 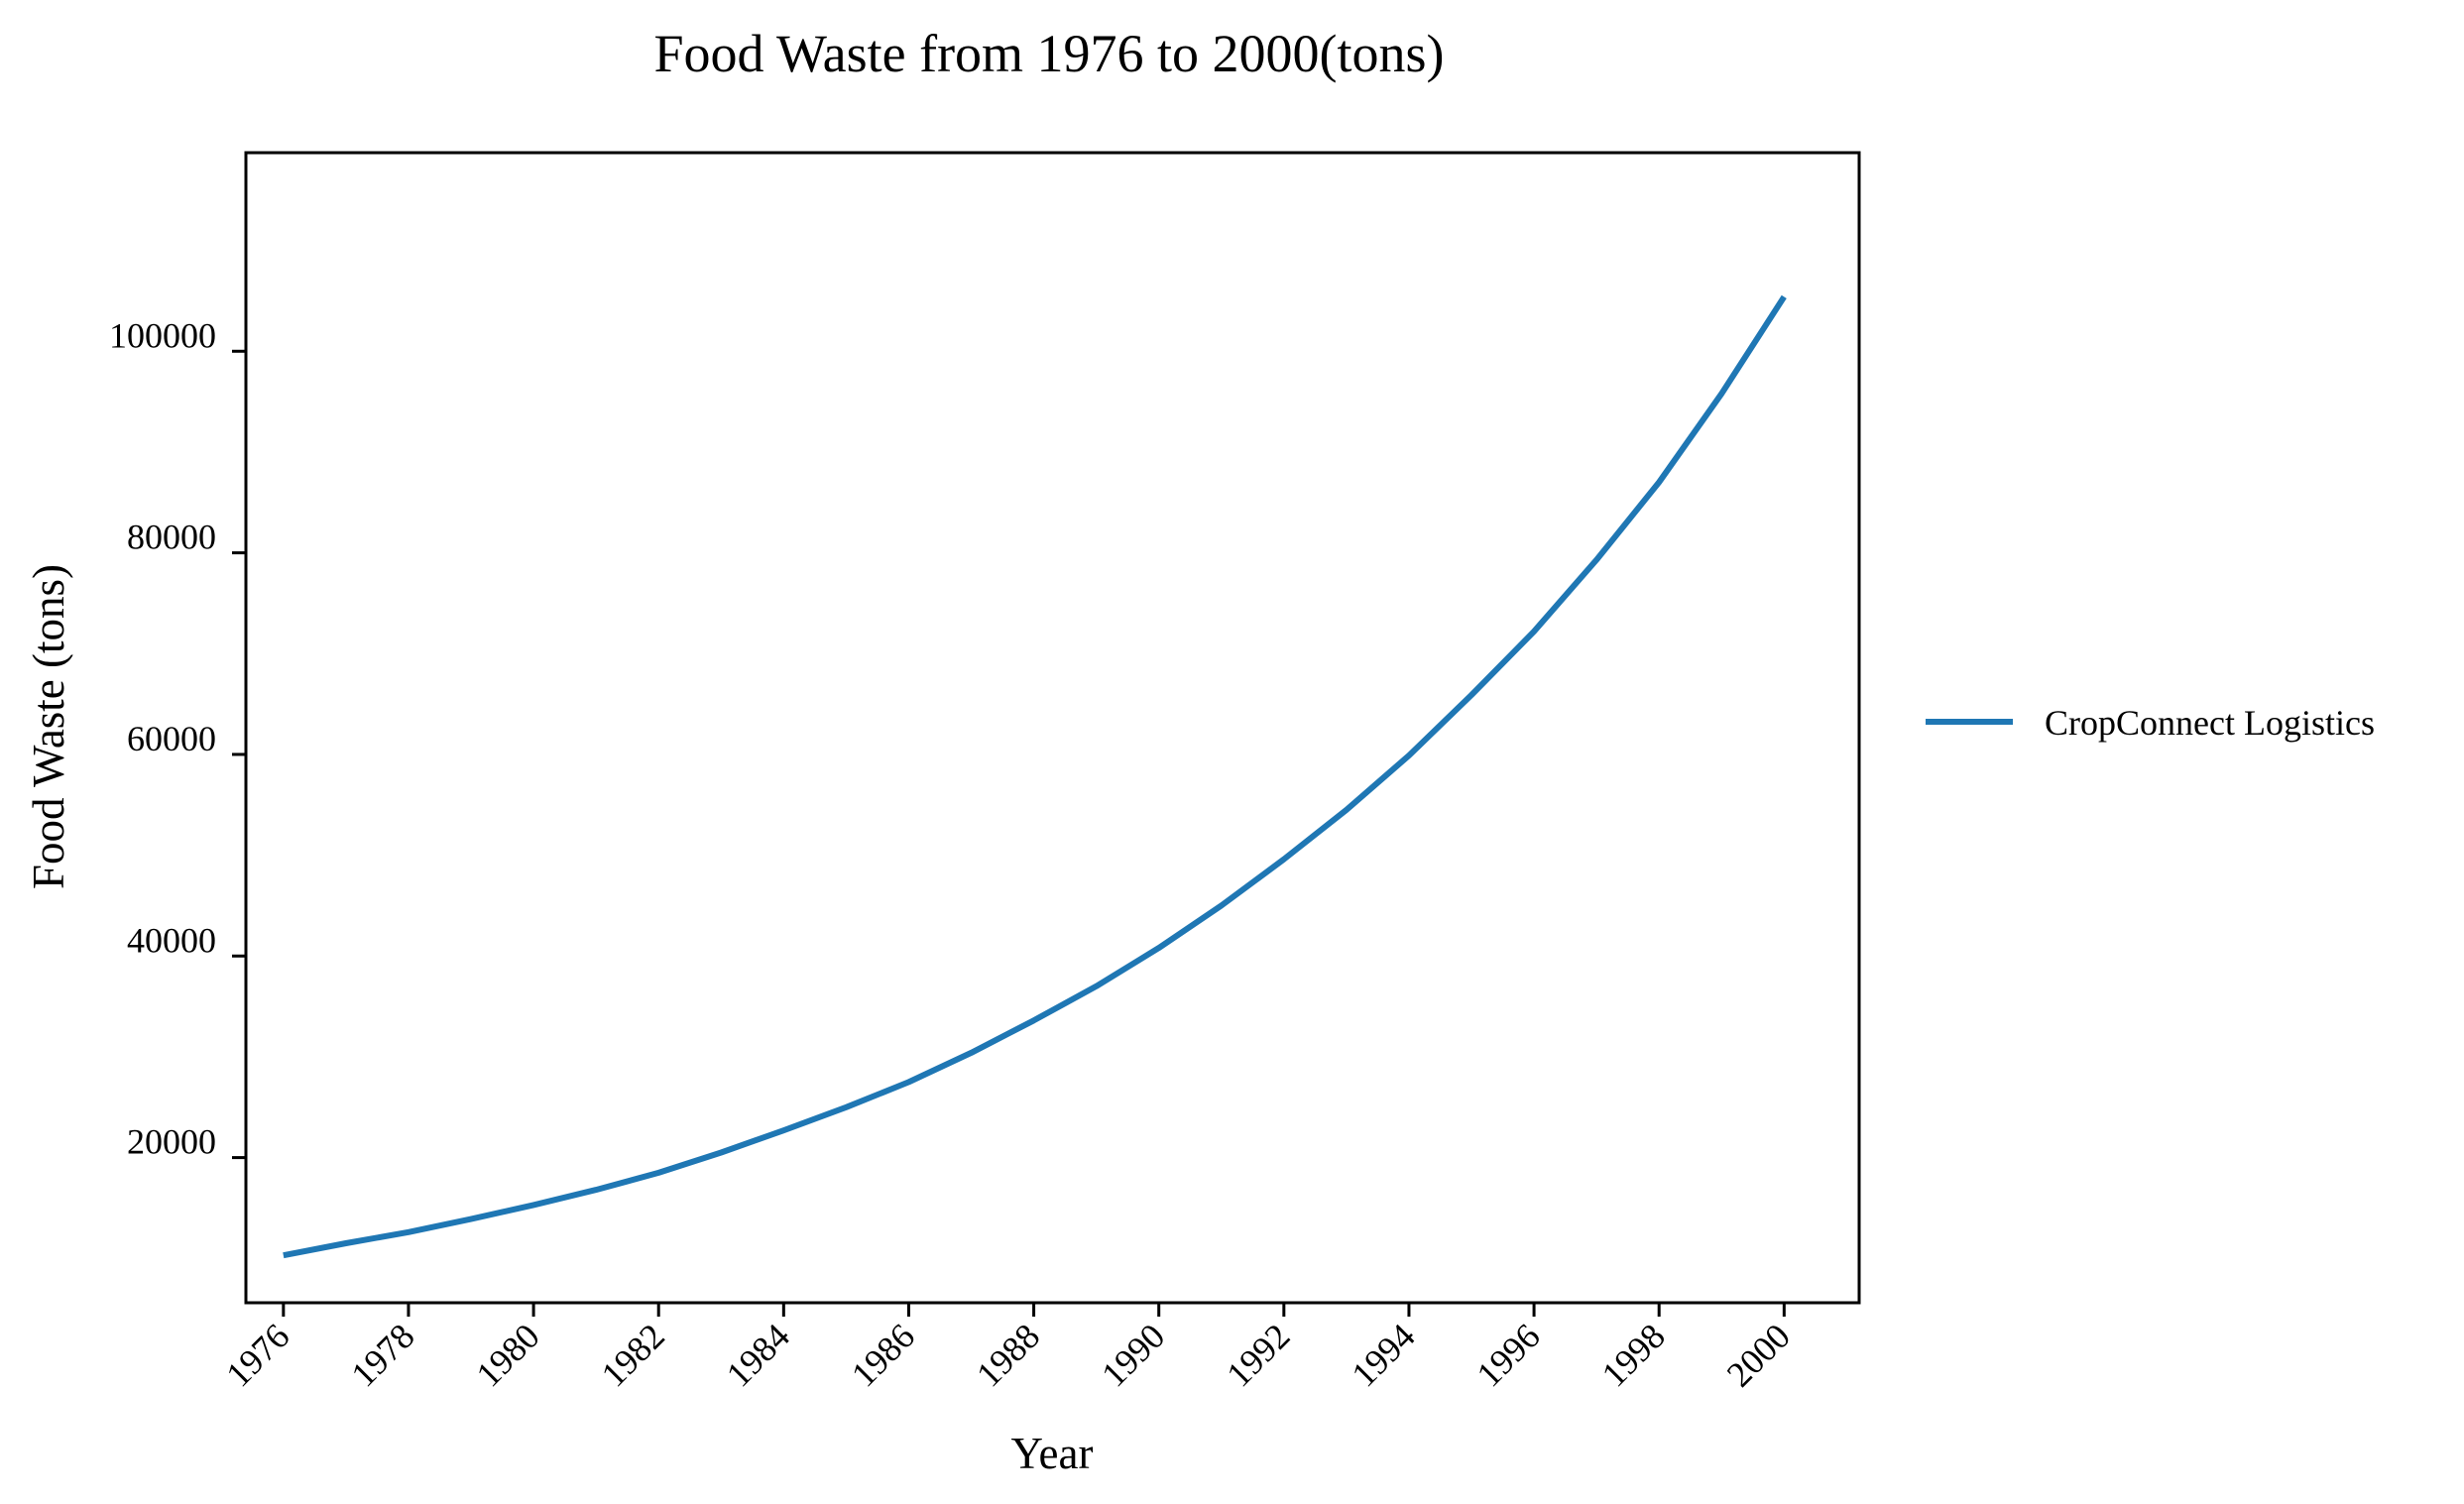 What do you see at coordinates (883, 1355) in the screenshot?
I see `x-tick-label: 1986` at bounding box center [883, 1355].